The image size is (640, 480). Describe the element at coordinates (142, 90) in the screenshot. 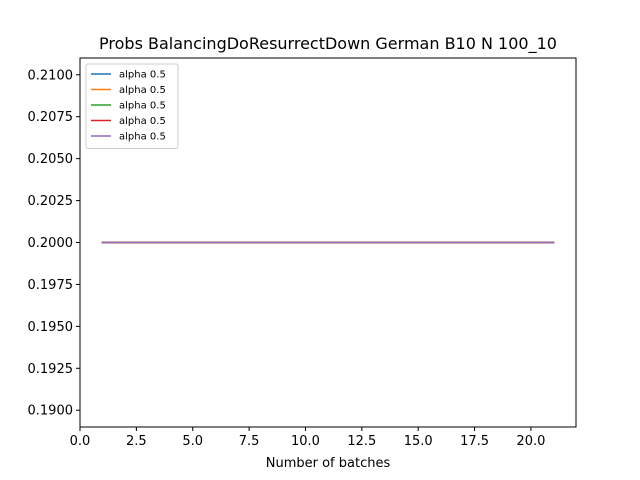

I see `legend-label-2: alpha 0.5` at that location.